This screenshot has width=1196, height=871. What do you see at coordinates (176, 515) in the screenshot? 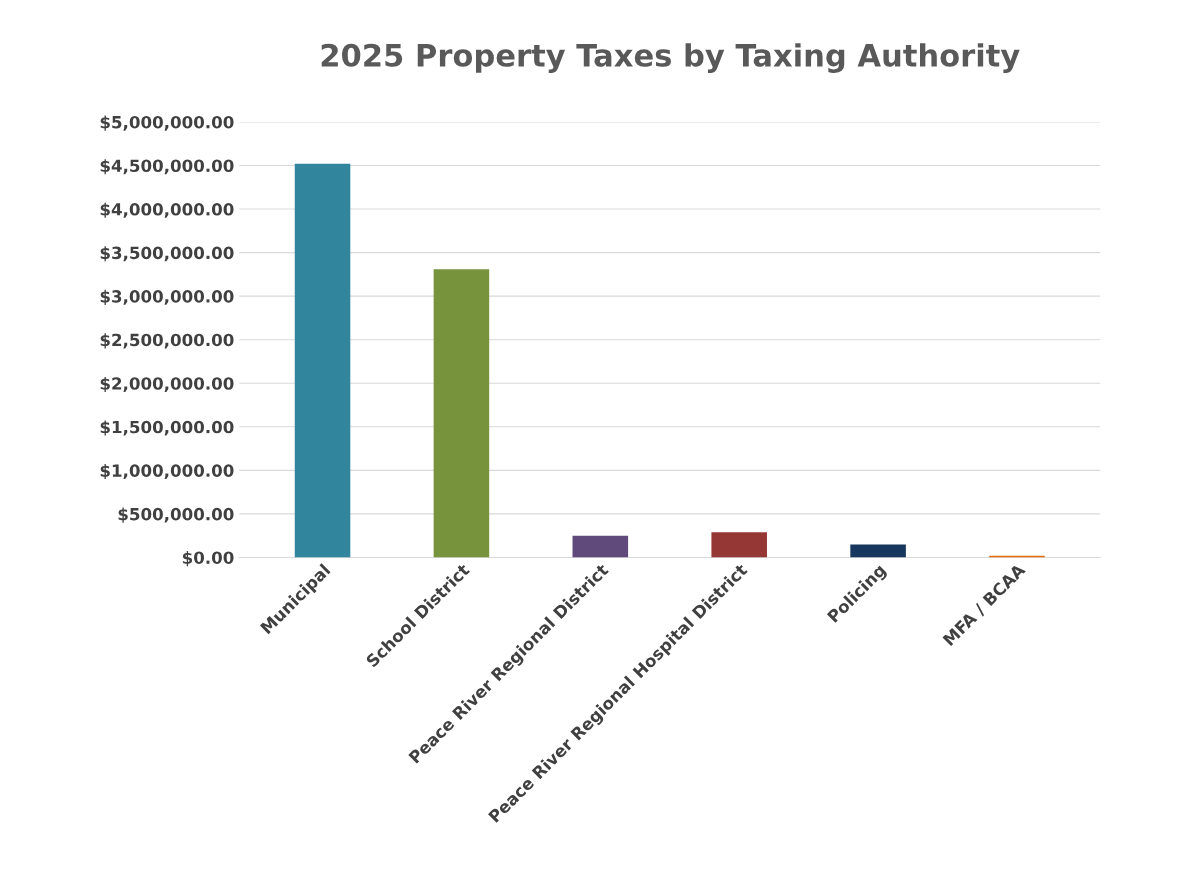
I see `y-tick-label: $500,000.00` at bounding box center [176, 515].